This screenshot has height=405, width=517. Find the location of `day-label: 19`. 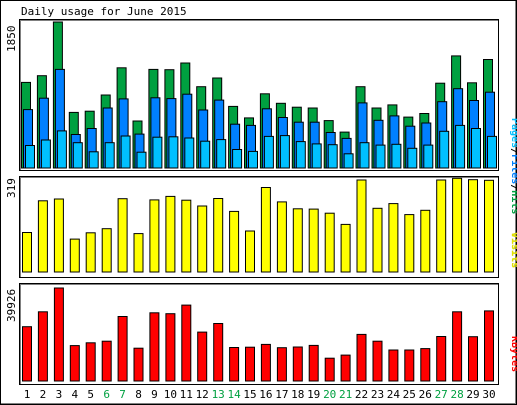

day-label: 19 is located at coordinates (313, 394).